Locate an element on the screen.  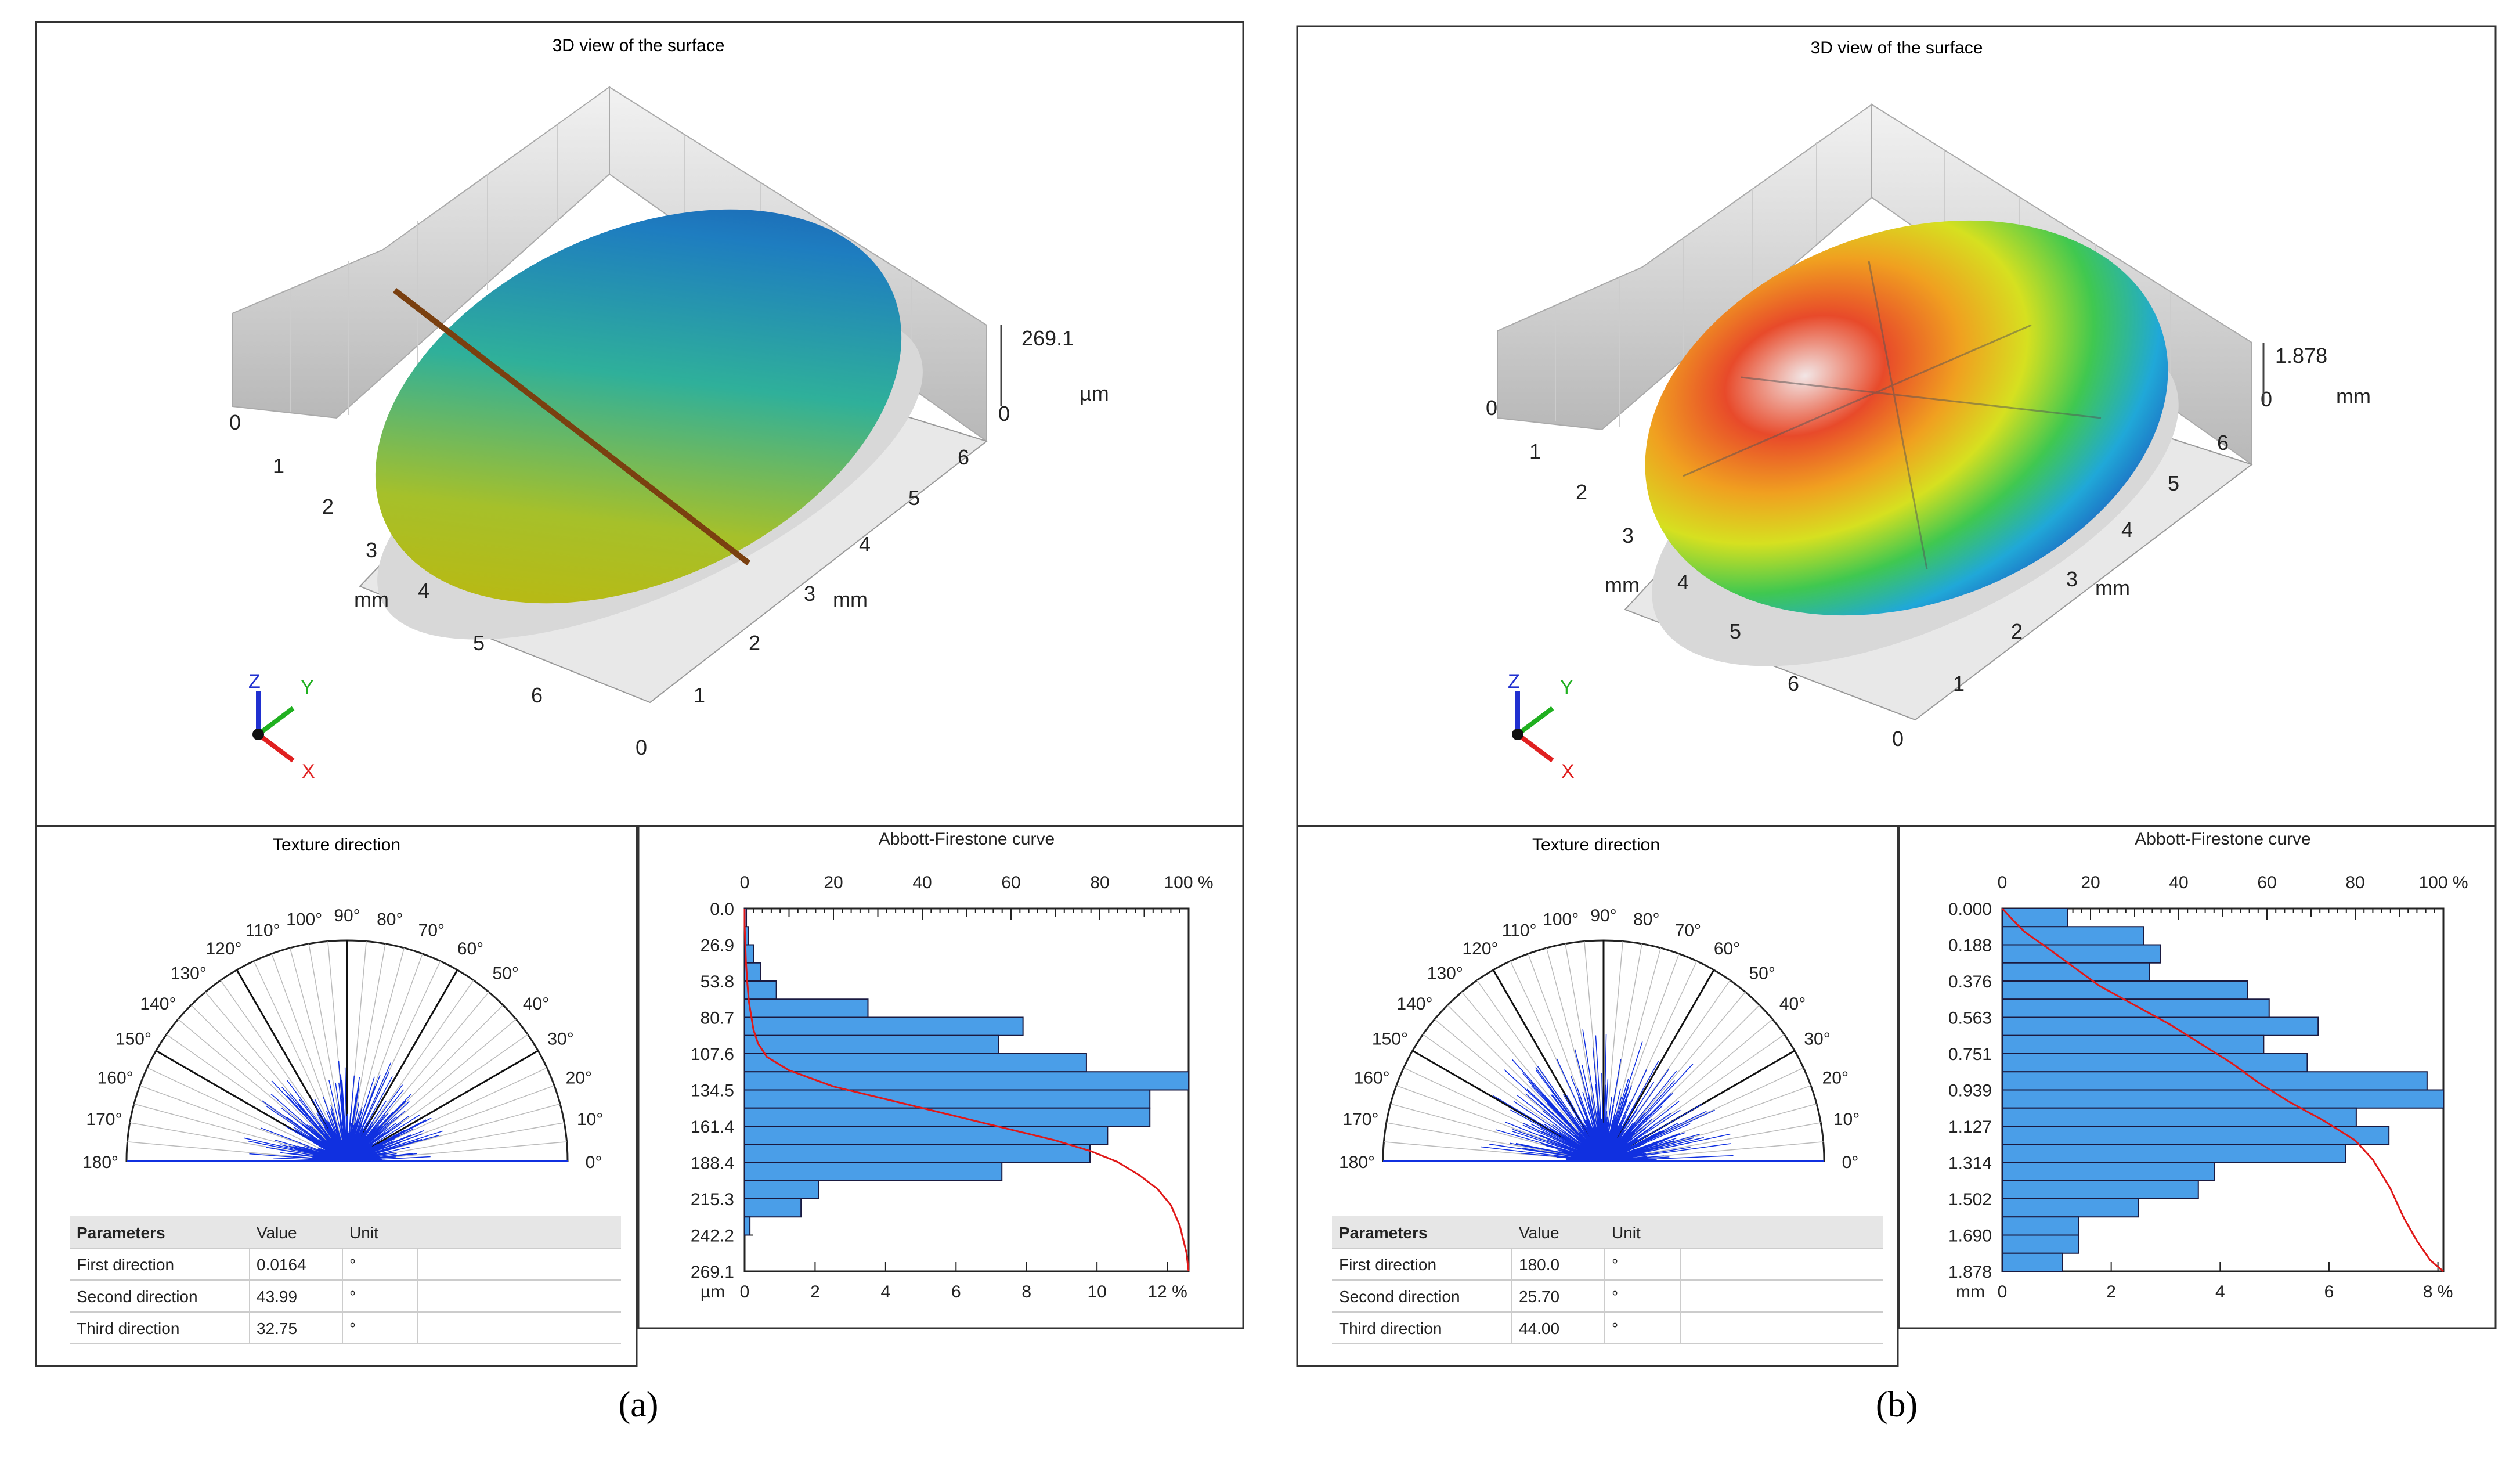
polar-angle-label: 20° is located at coordinates (579, 1078).